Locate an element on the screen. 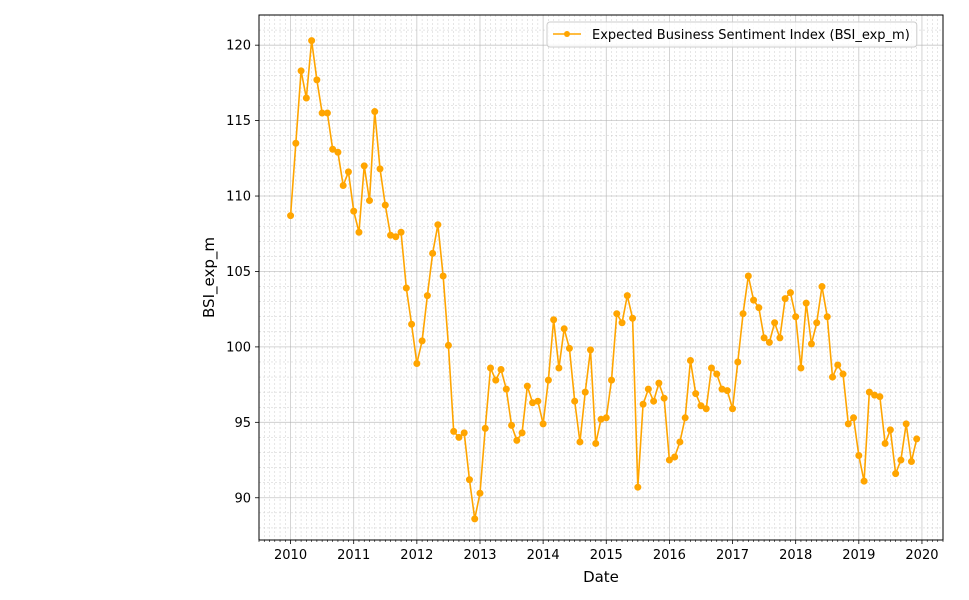  x-tick-label: 2020 is located at coordinates (921, 555).